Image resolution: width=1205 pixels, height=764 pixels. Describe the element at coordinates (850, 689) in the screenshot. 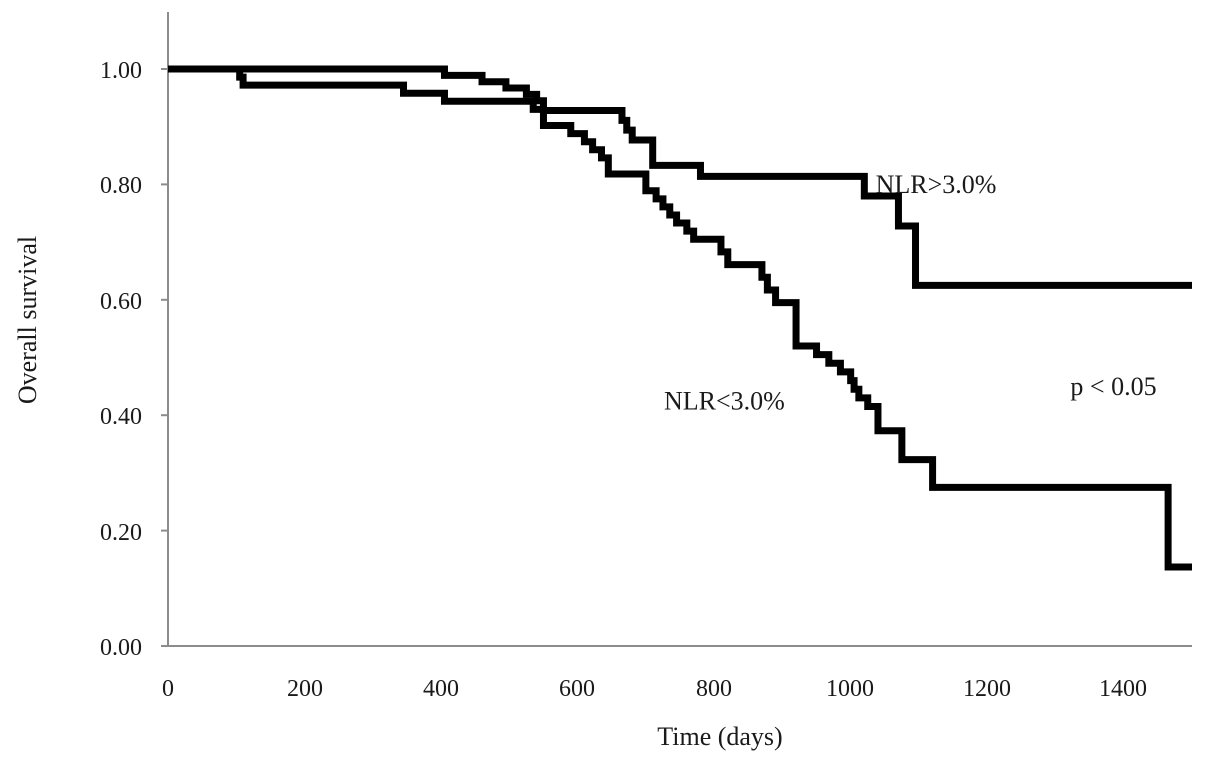

I see `x-tick-label: 1000` at that location.